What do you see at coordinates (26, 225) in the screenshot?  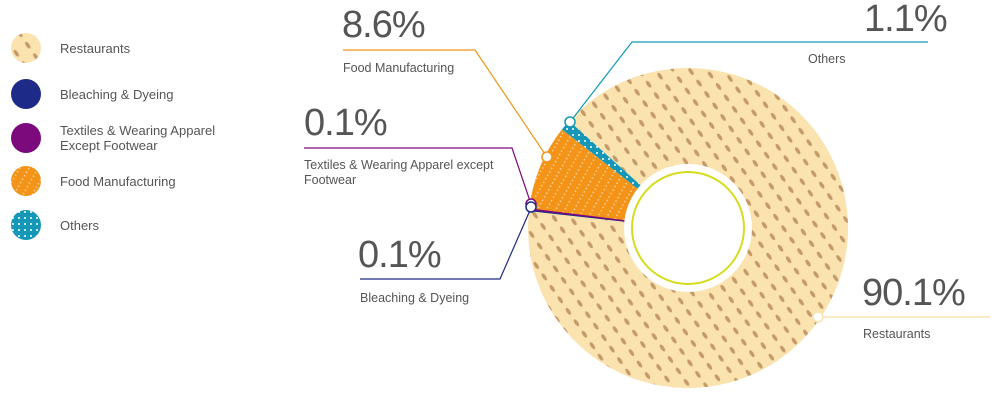 I see `legend-swatch-others` at bounding box center [26, 225].